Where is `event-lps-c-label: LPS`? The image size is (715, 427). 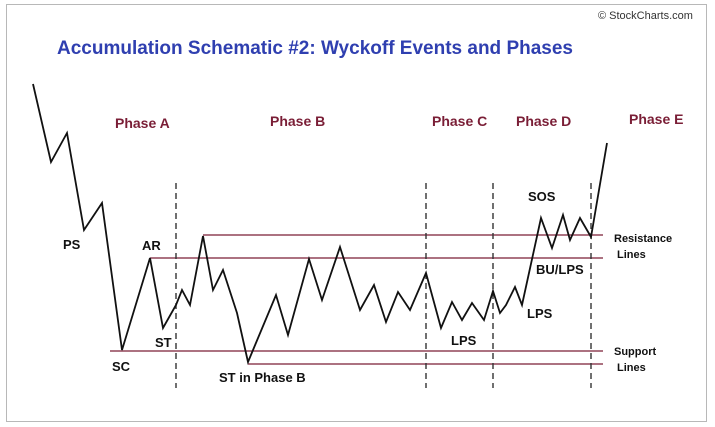 event-lps-c-label: LPS is located at coordinates (464, 340).